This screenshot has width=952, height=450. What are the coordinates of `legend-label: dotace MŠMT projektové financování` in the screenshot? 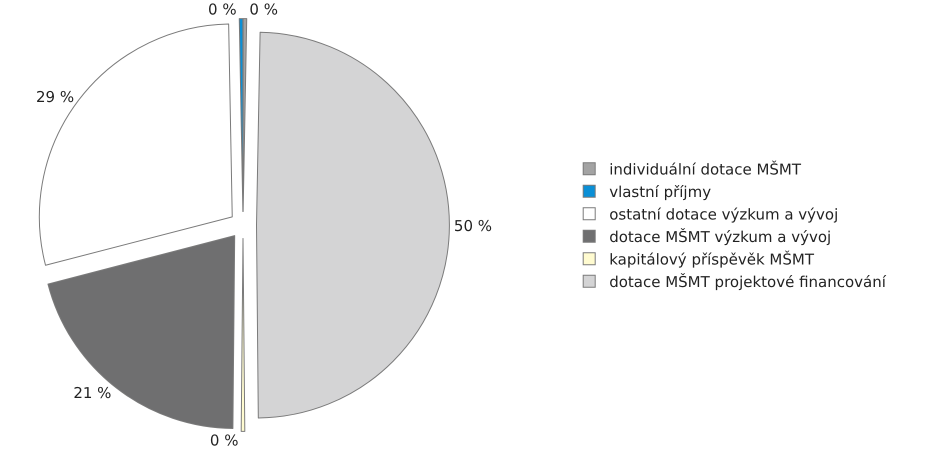 It's located at (748, 282).